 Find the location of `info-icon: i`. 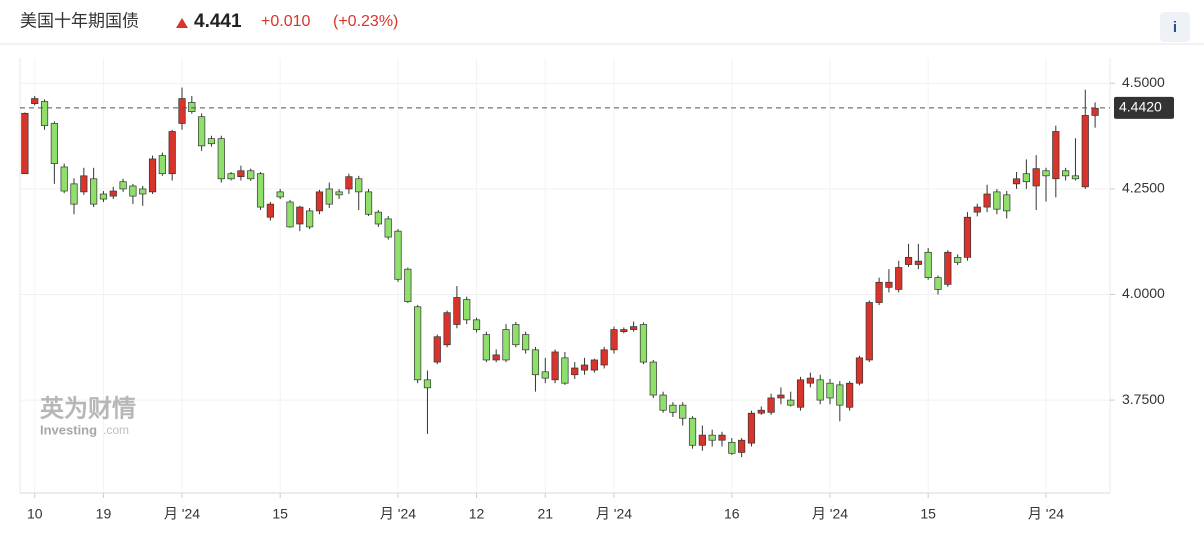

info-icon: i is located at coordinates (1175, 27).